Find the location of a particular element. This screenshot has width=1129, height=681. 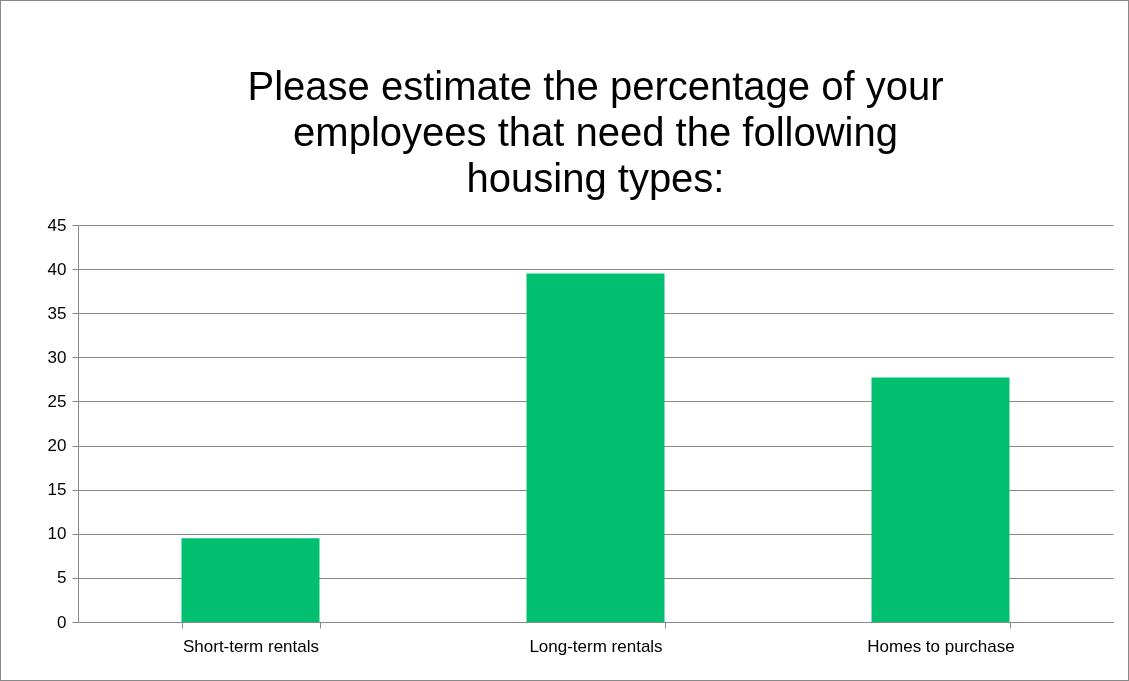

chart-title: Please estimate the percentage of your employees that need the following housing types: is located at coordinates (595, 132).